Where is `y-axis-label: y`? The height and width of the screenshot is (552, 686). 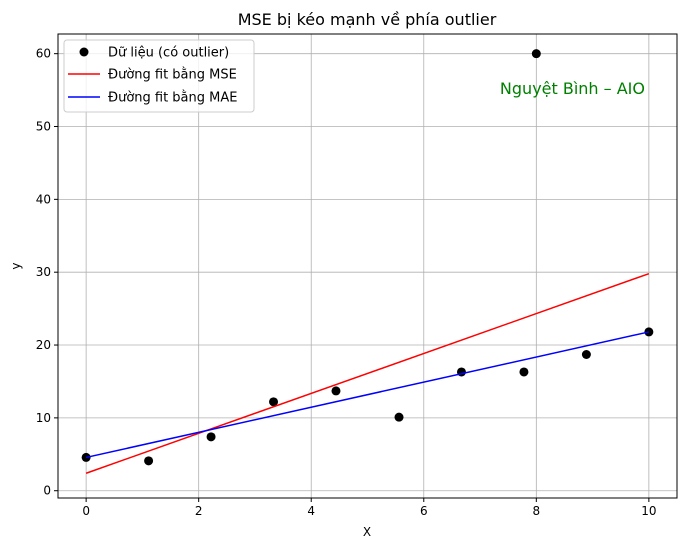
y-axis-label: y is located at coordinates (16, 265).